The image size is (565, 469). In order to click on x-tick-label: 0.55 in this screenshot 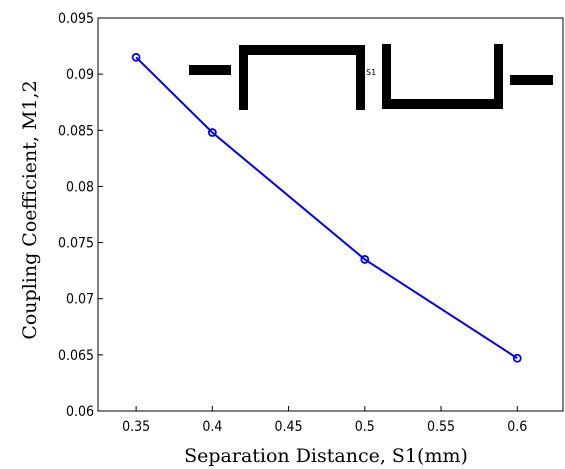, I will do `click(441, 427)`.